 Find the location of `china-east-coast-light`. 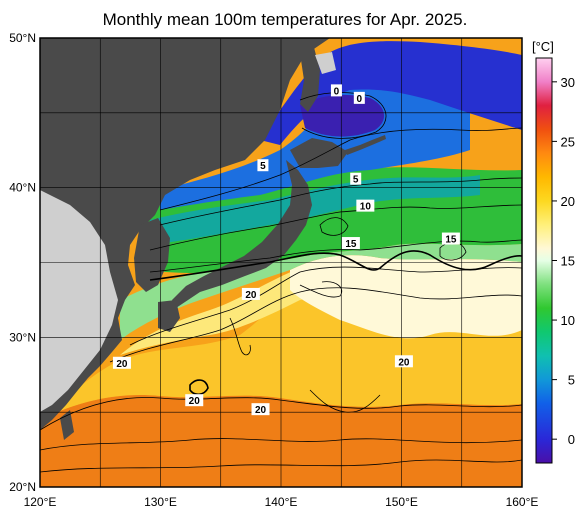

china-east-coast-light is located at coordinates (79, 301).